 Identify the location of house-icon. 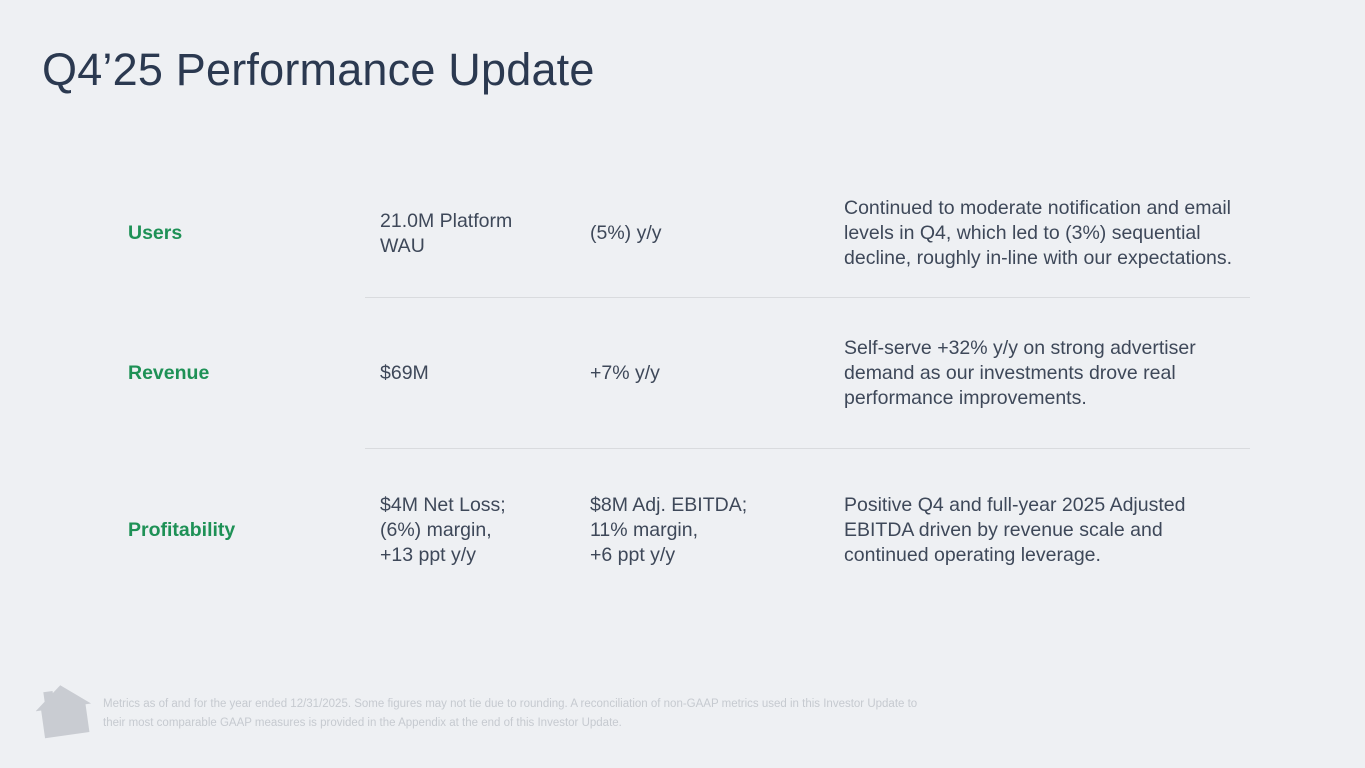
(63, 712).